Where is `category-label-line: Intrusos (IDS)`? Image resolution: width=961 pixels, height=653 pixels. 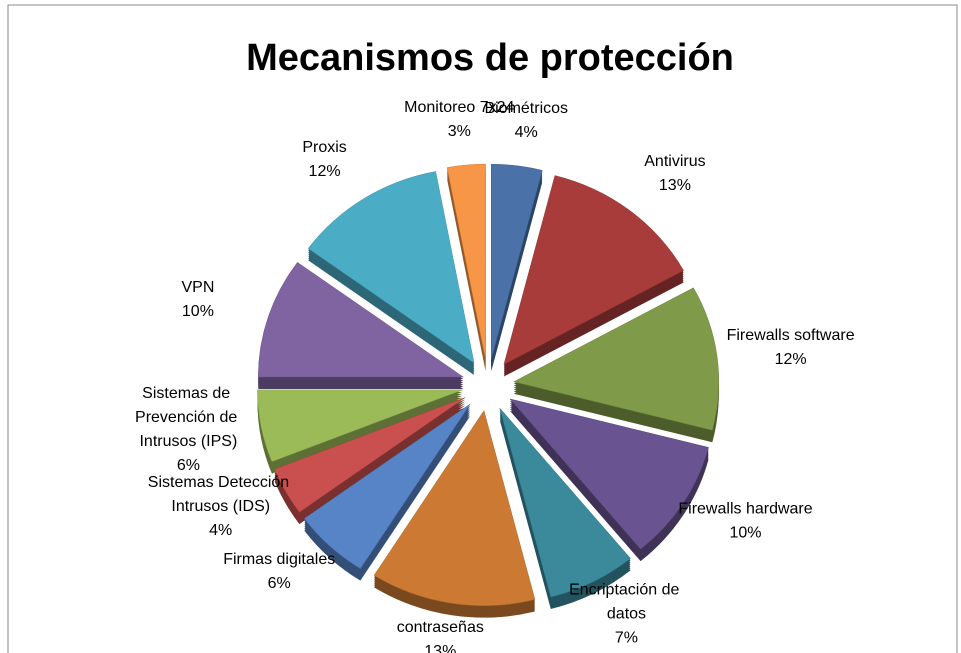 category-label-line: Intrusos (IDS) is located at coordinates (220, 506).